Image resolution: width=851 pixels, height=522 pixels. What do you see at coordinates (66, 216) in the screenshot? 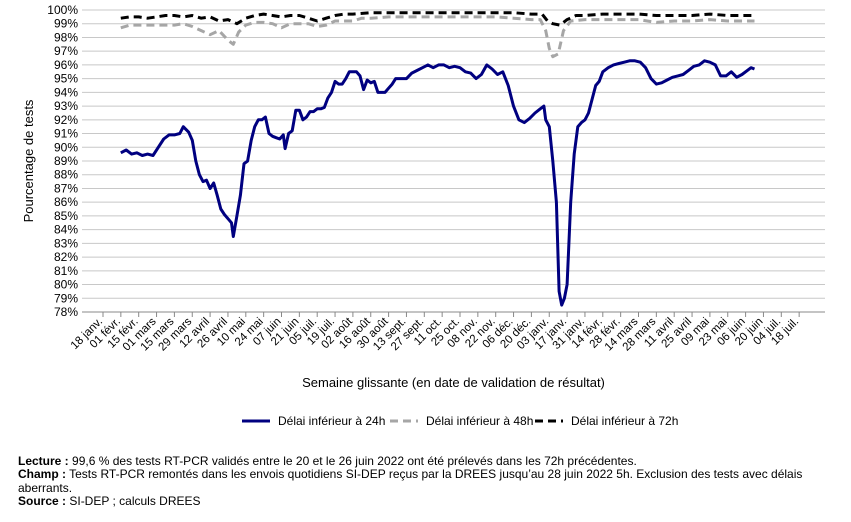
I see `y-tick-label: 85%` at bounding box center [66, 216].